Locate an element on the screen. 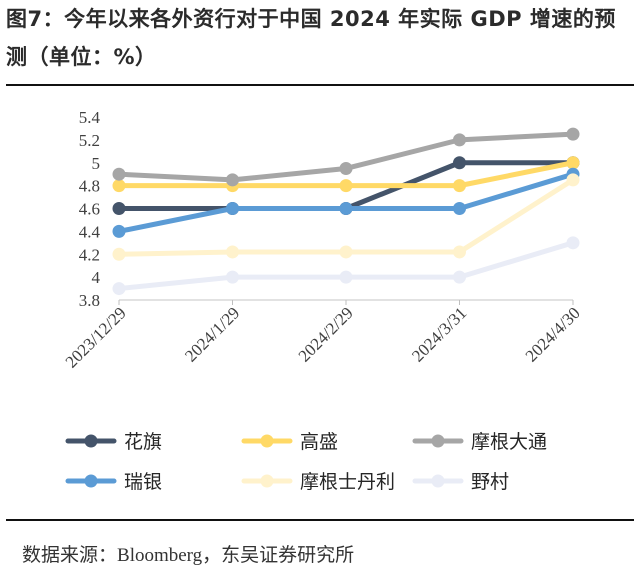  legend-label: 花旗 is located at coordinates (143, 442).